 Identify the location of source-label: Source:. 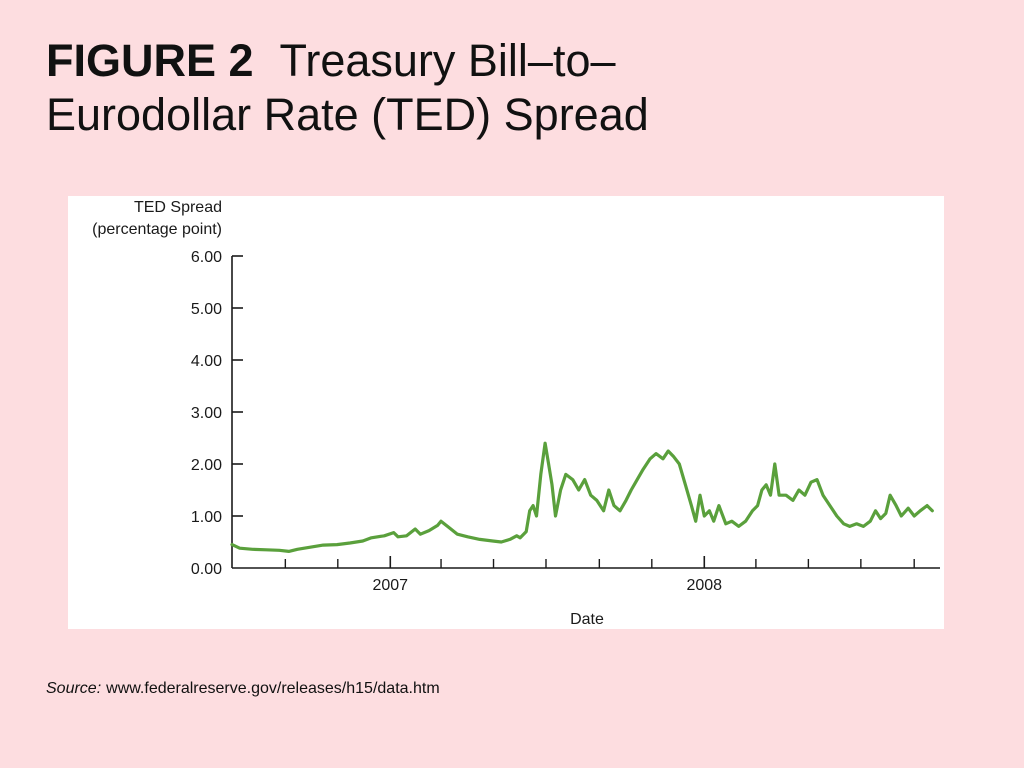
(74, 688).